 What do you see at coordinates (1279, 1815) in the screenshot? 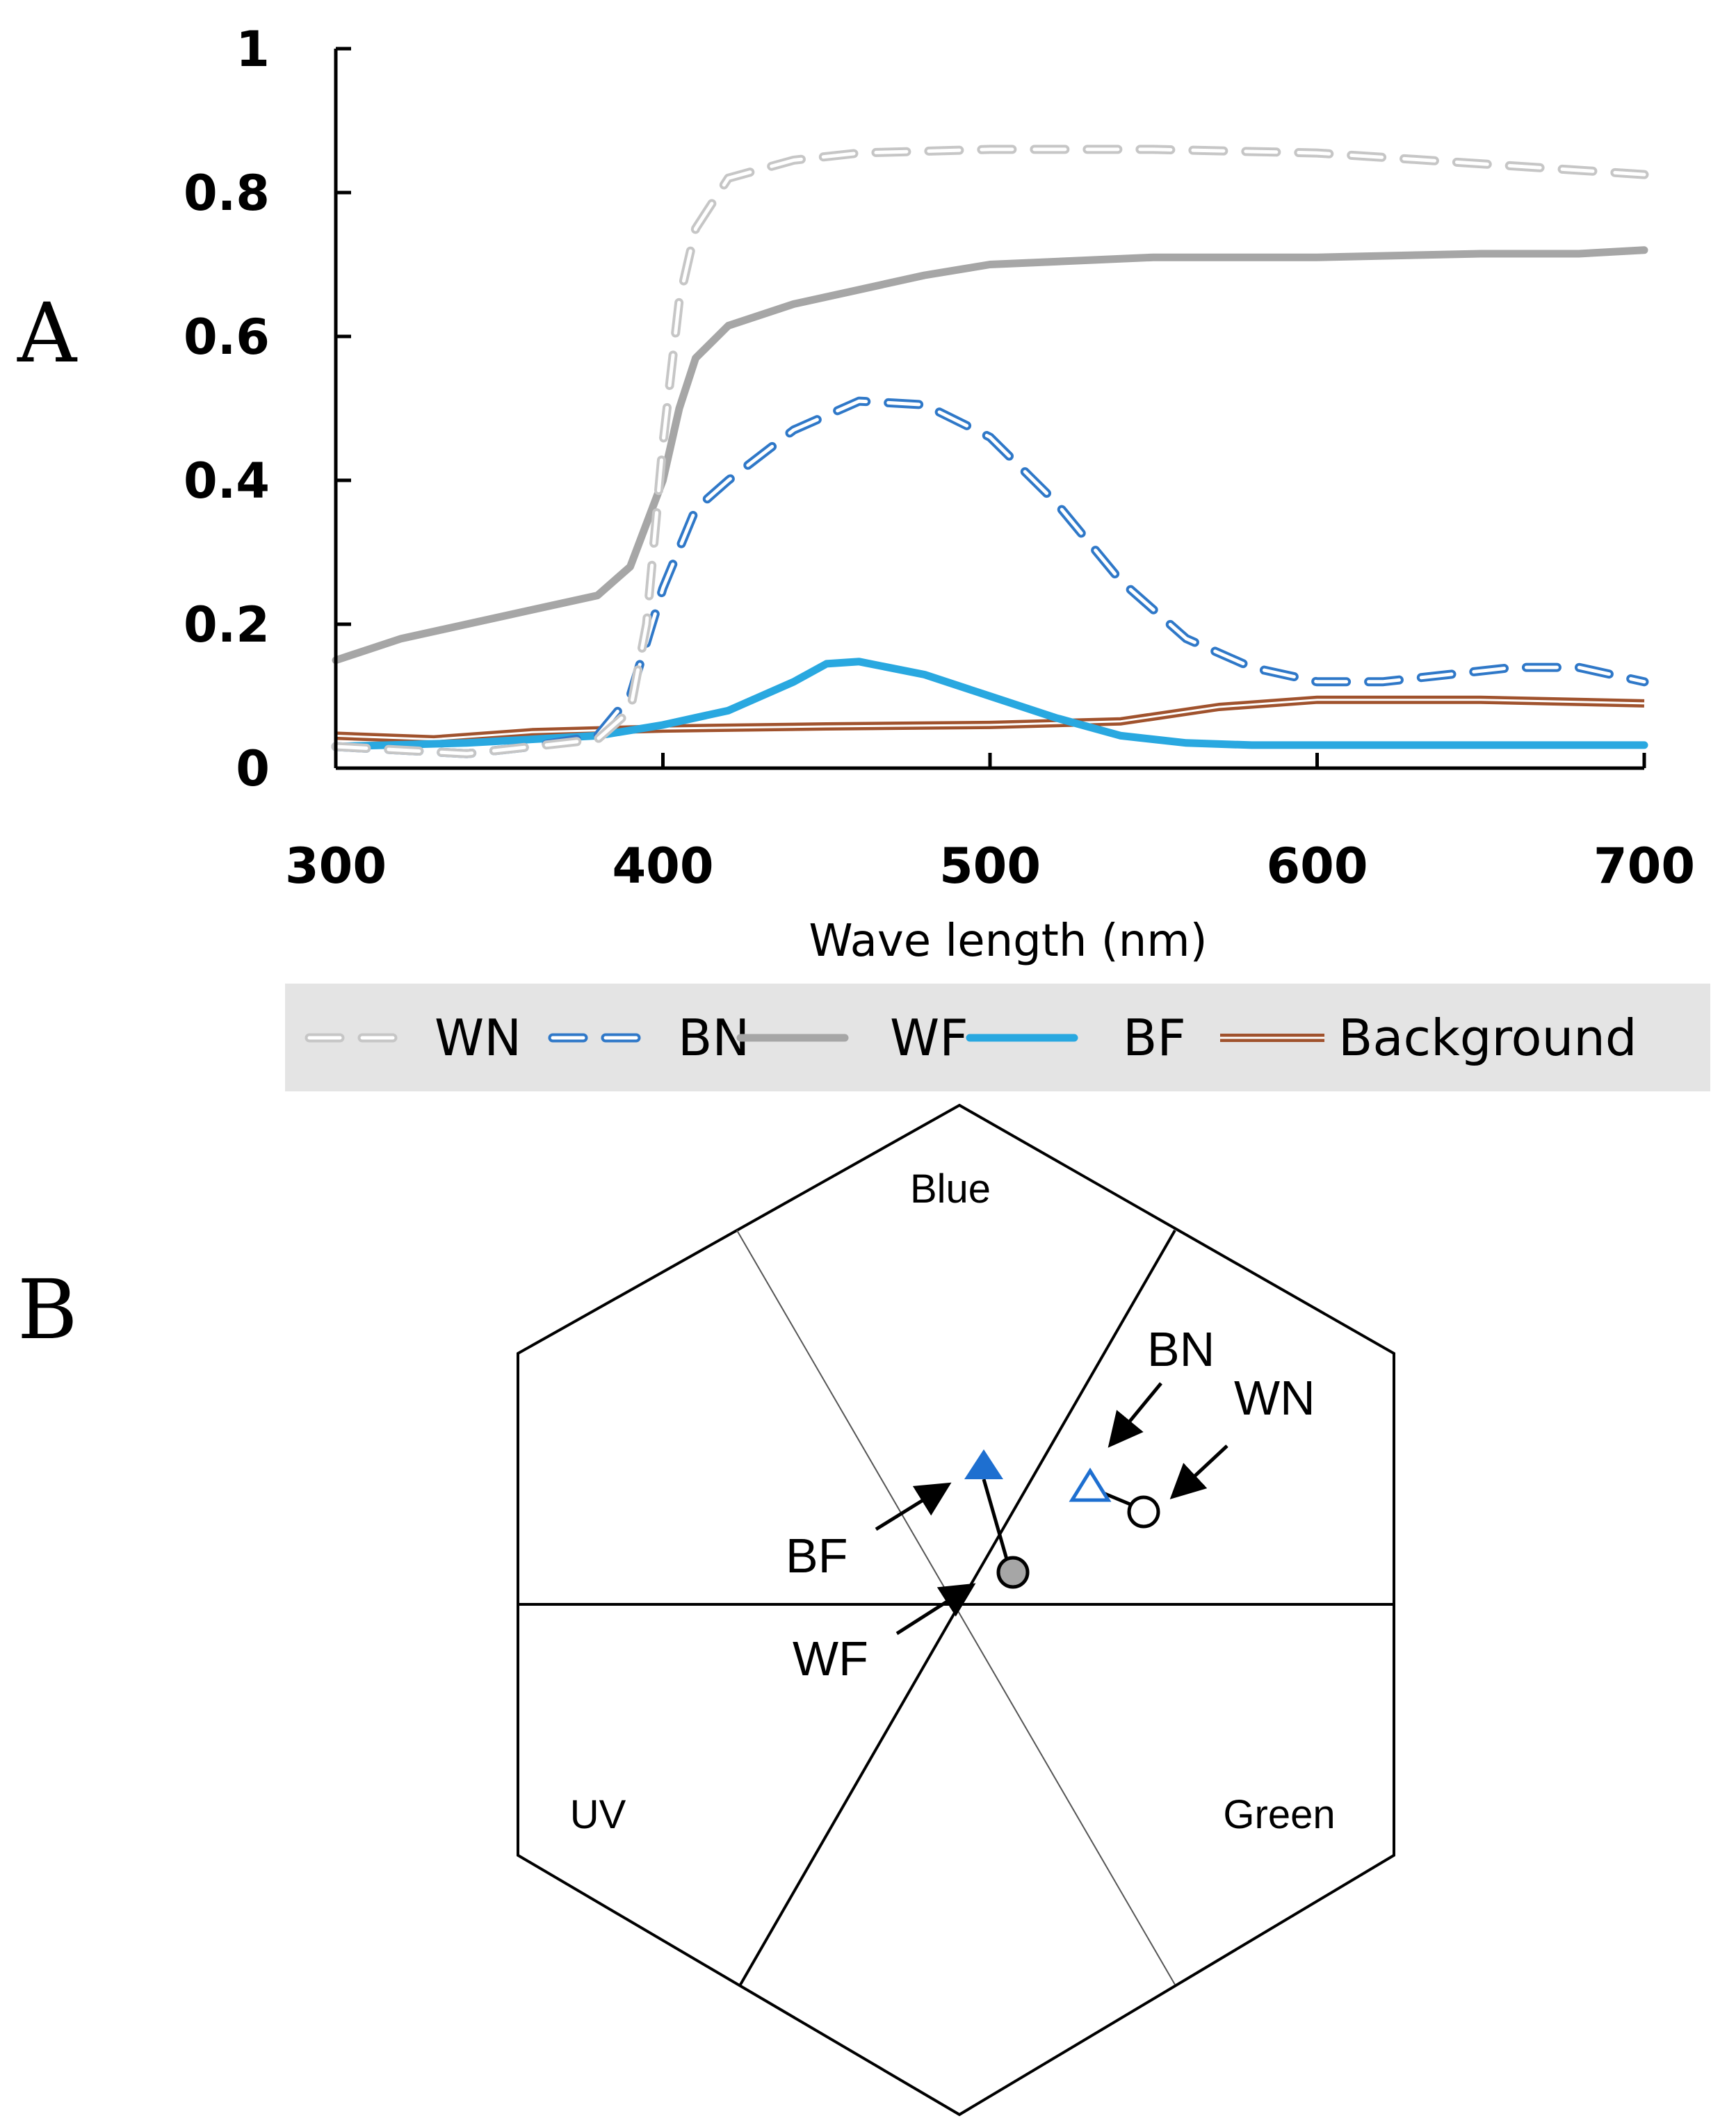
I see `sector-label-green: Green` at bounding box center [1279, 1815].